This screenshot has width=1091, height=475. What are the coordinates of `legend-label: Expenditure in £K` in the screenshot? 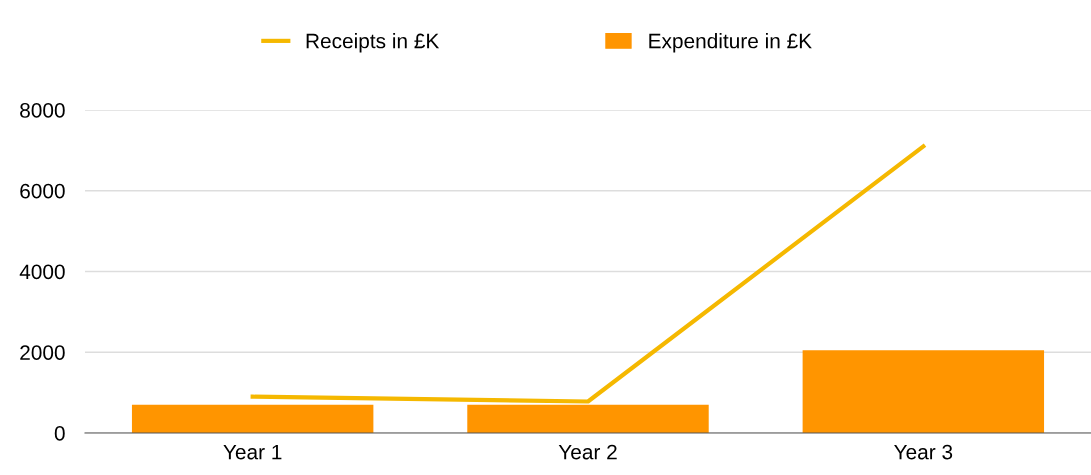 It's located at (730, 43).